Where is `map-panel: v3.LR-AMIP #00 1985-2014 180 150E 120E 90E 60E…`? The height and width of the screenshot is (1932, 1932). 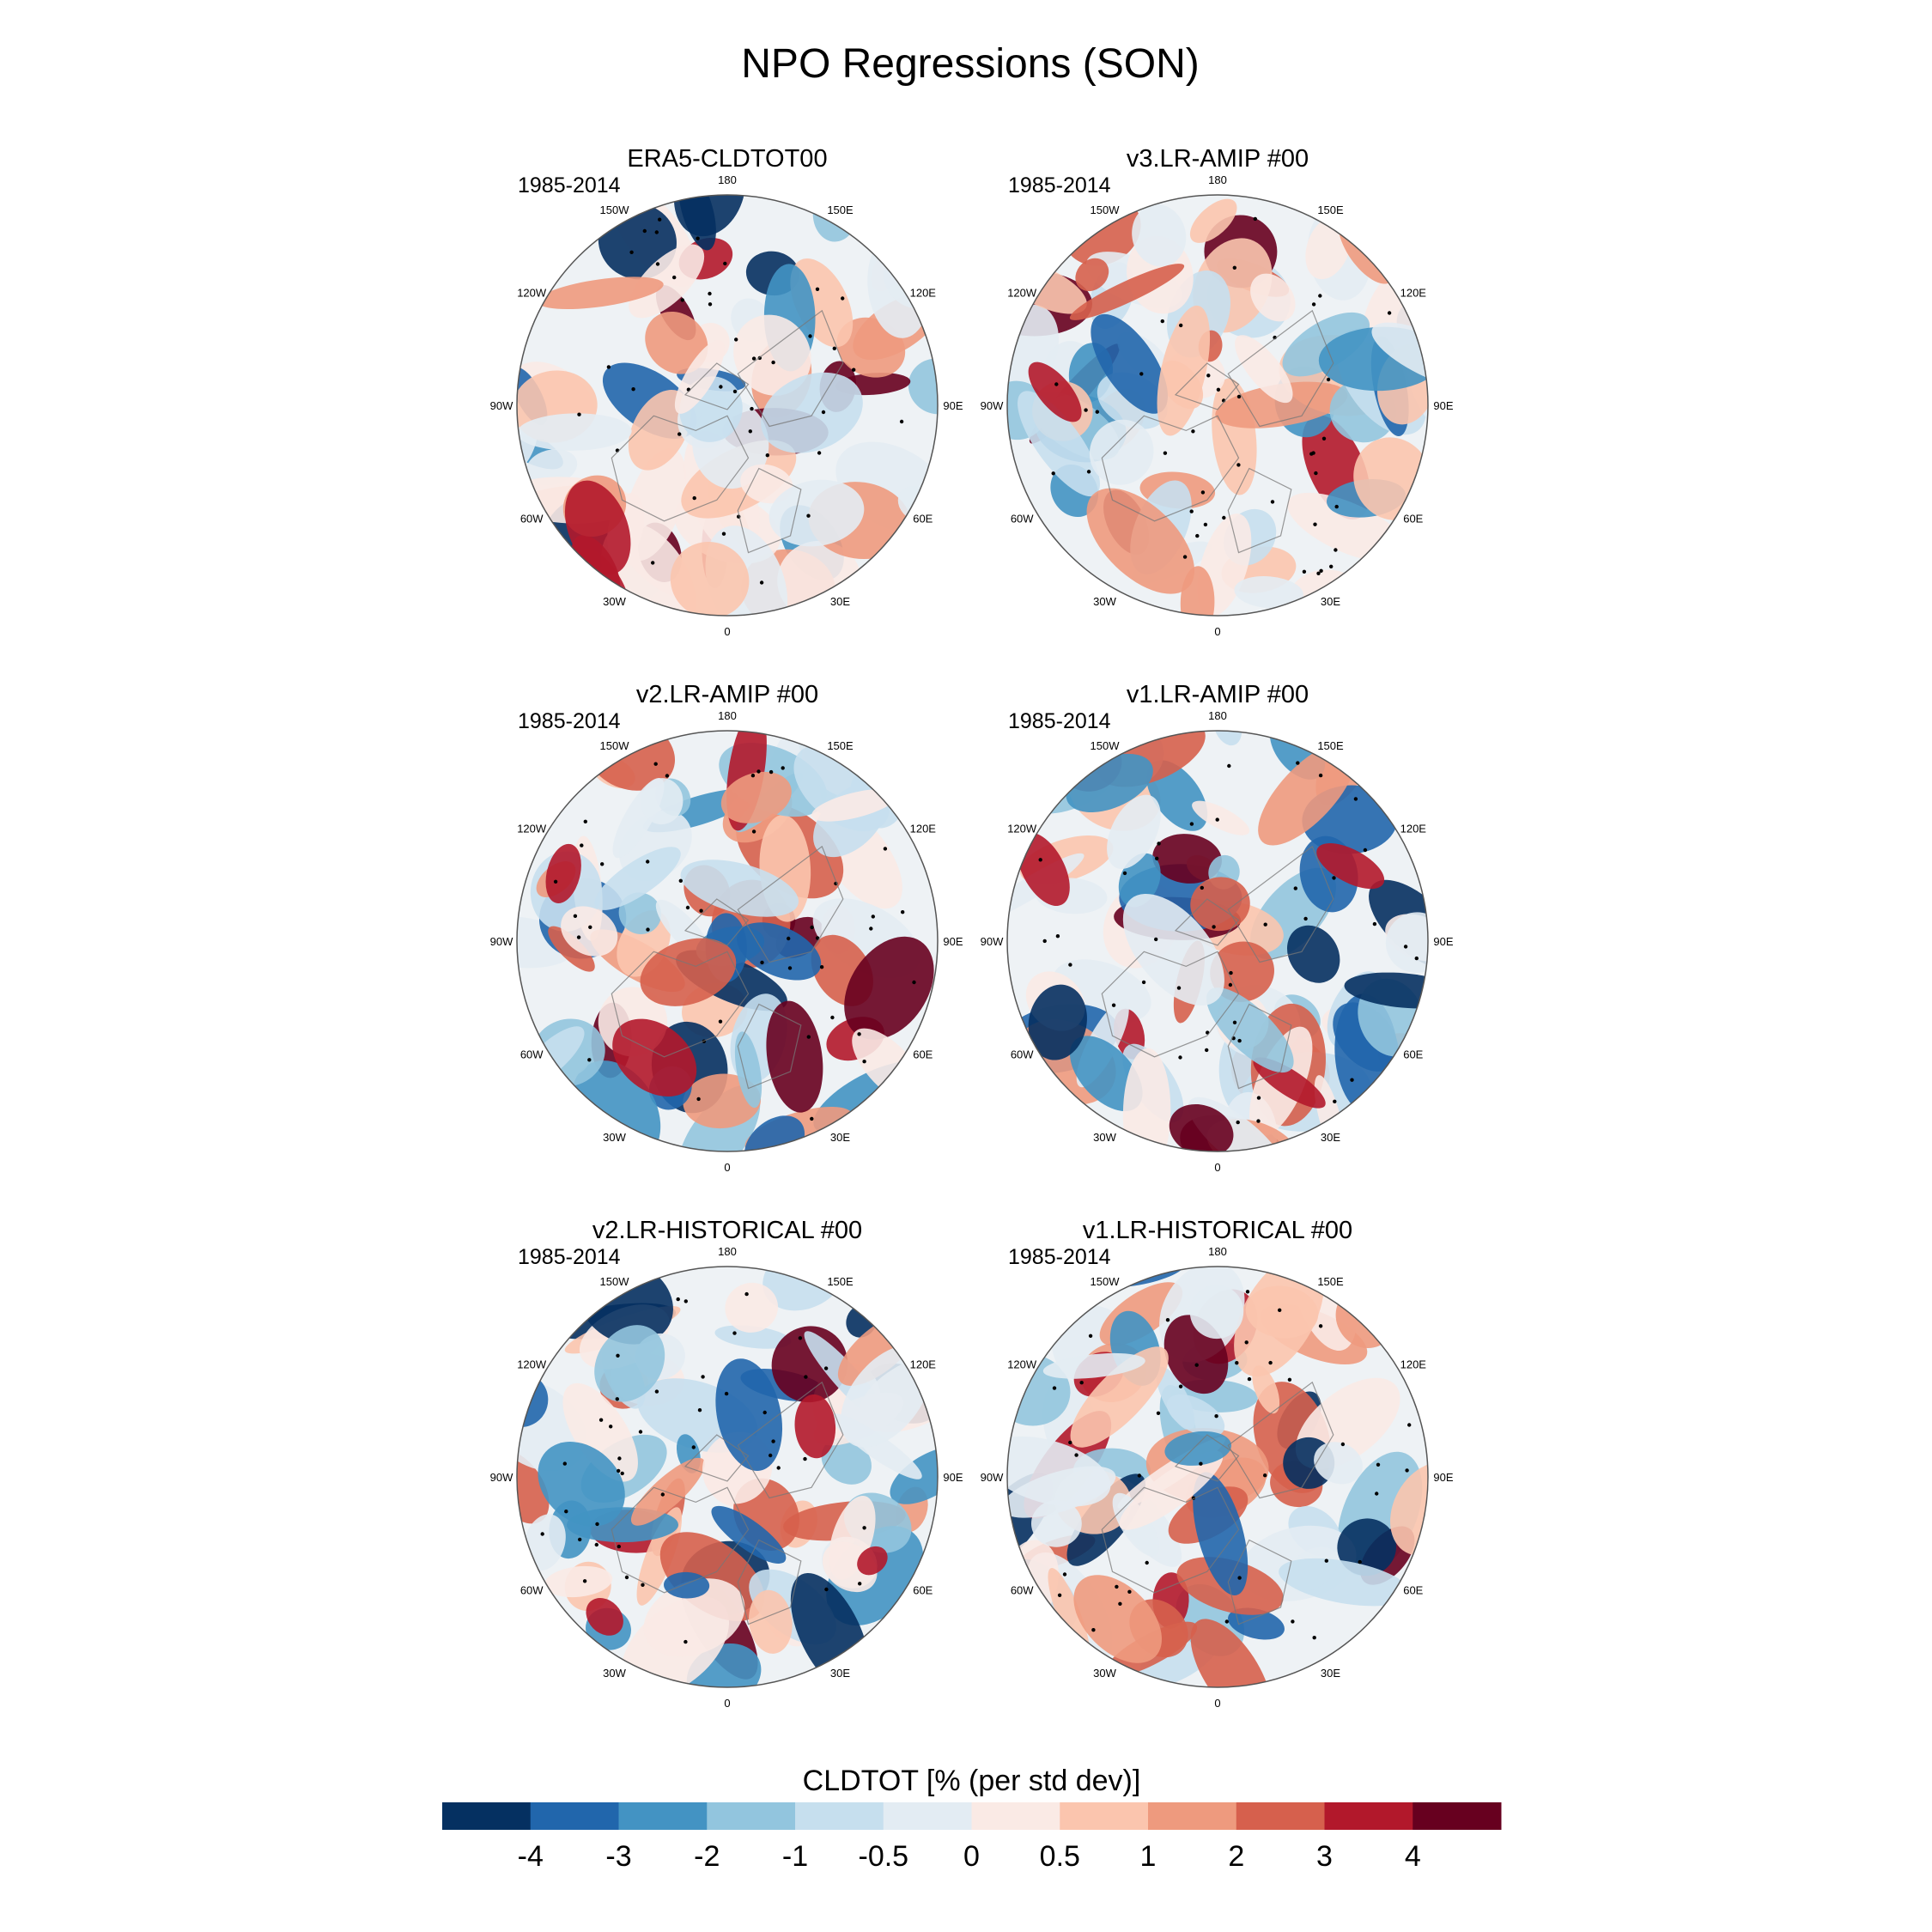 map-panel: v3.LR-AMIP #00 1985-2014 180 150E 120E 90E 60E… is located at coordinates (1217, 391).